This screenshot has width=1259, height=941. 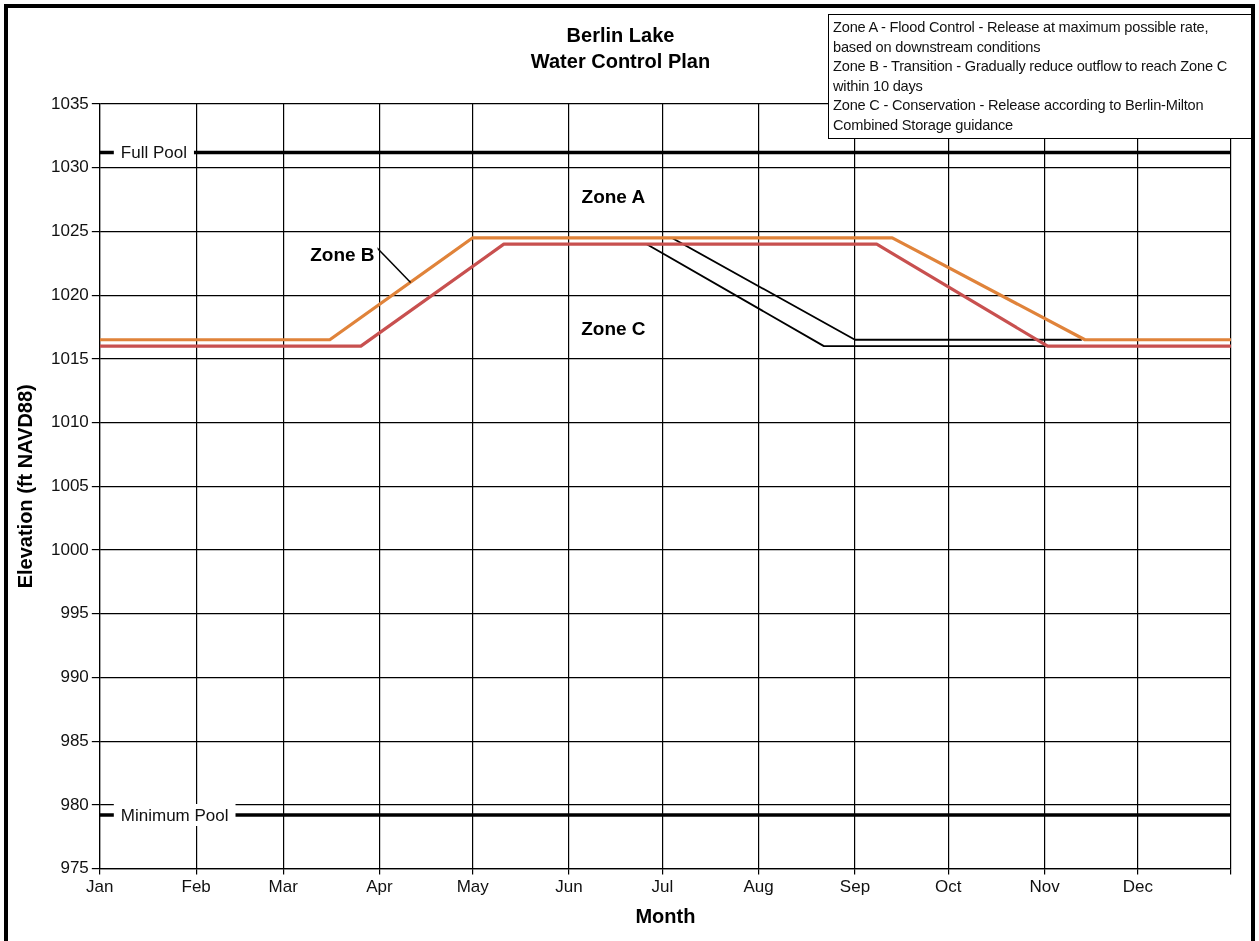 I want to click on x-tick-label: Jan, so click(x=100, y=887).